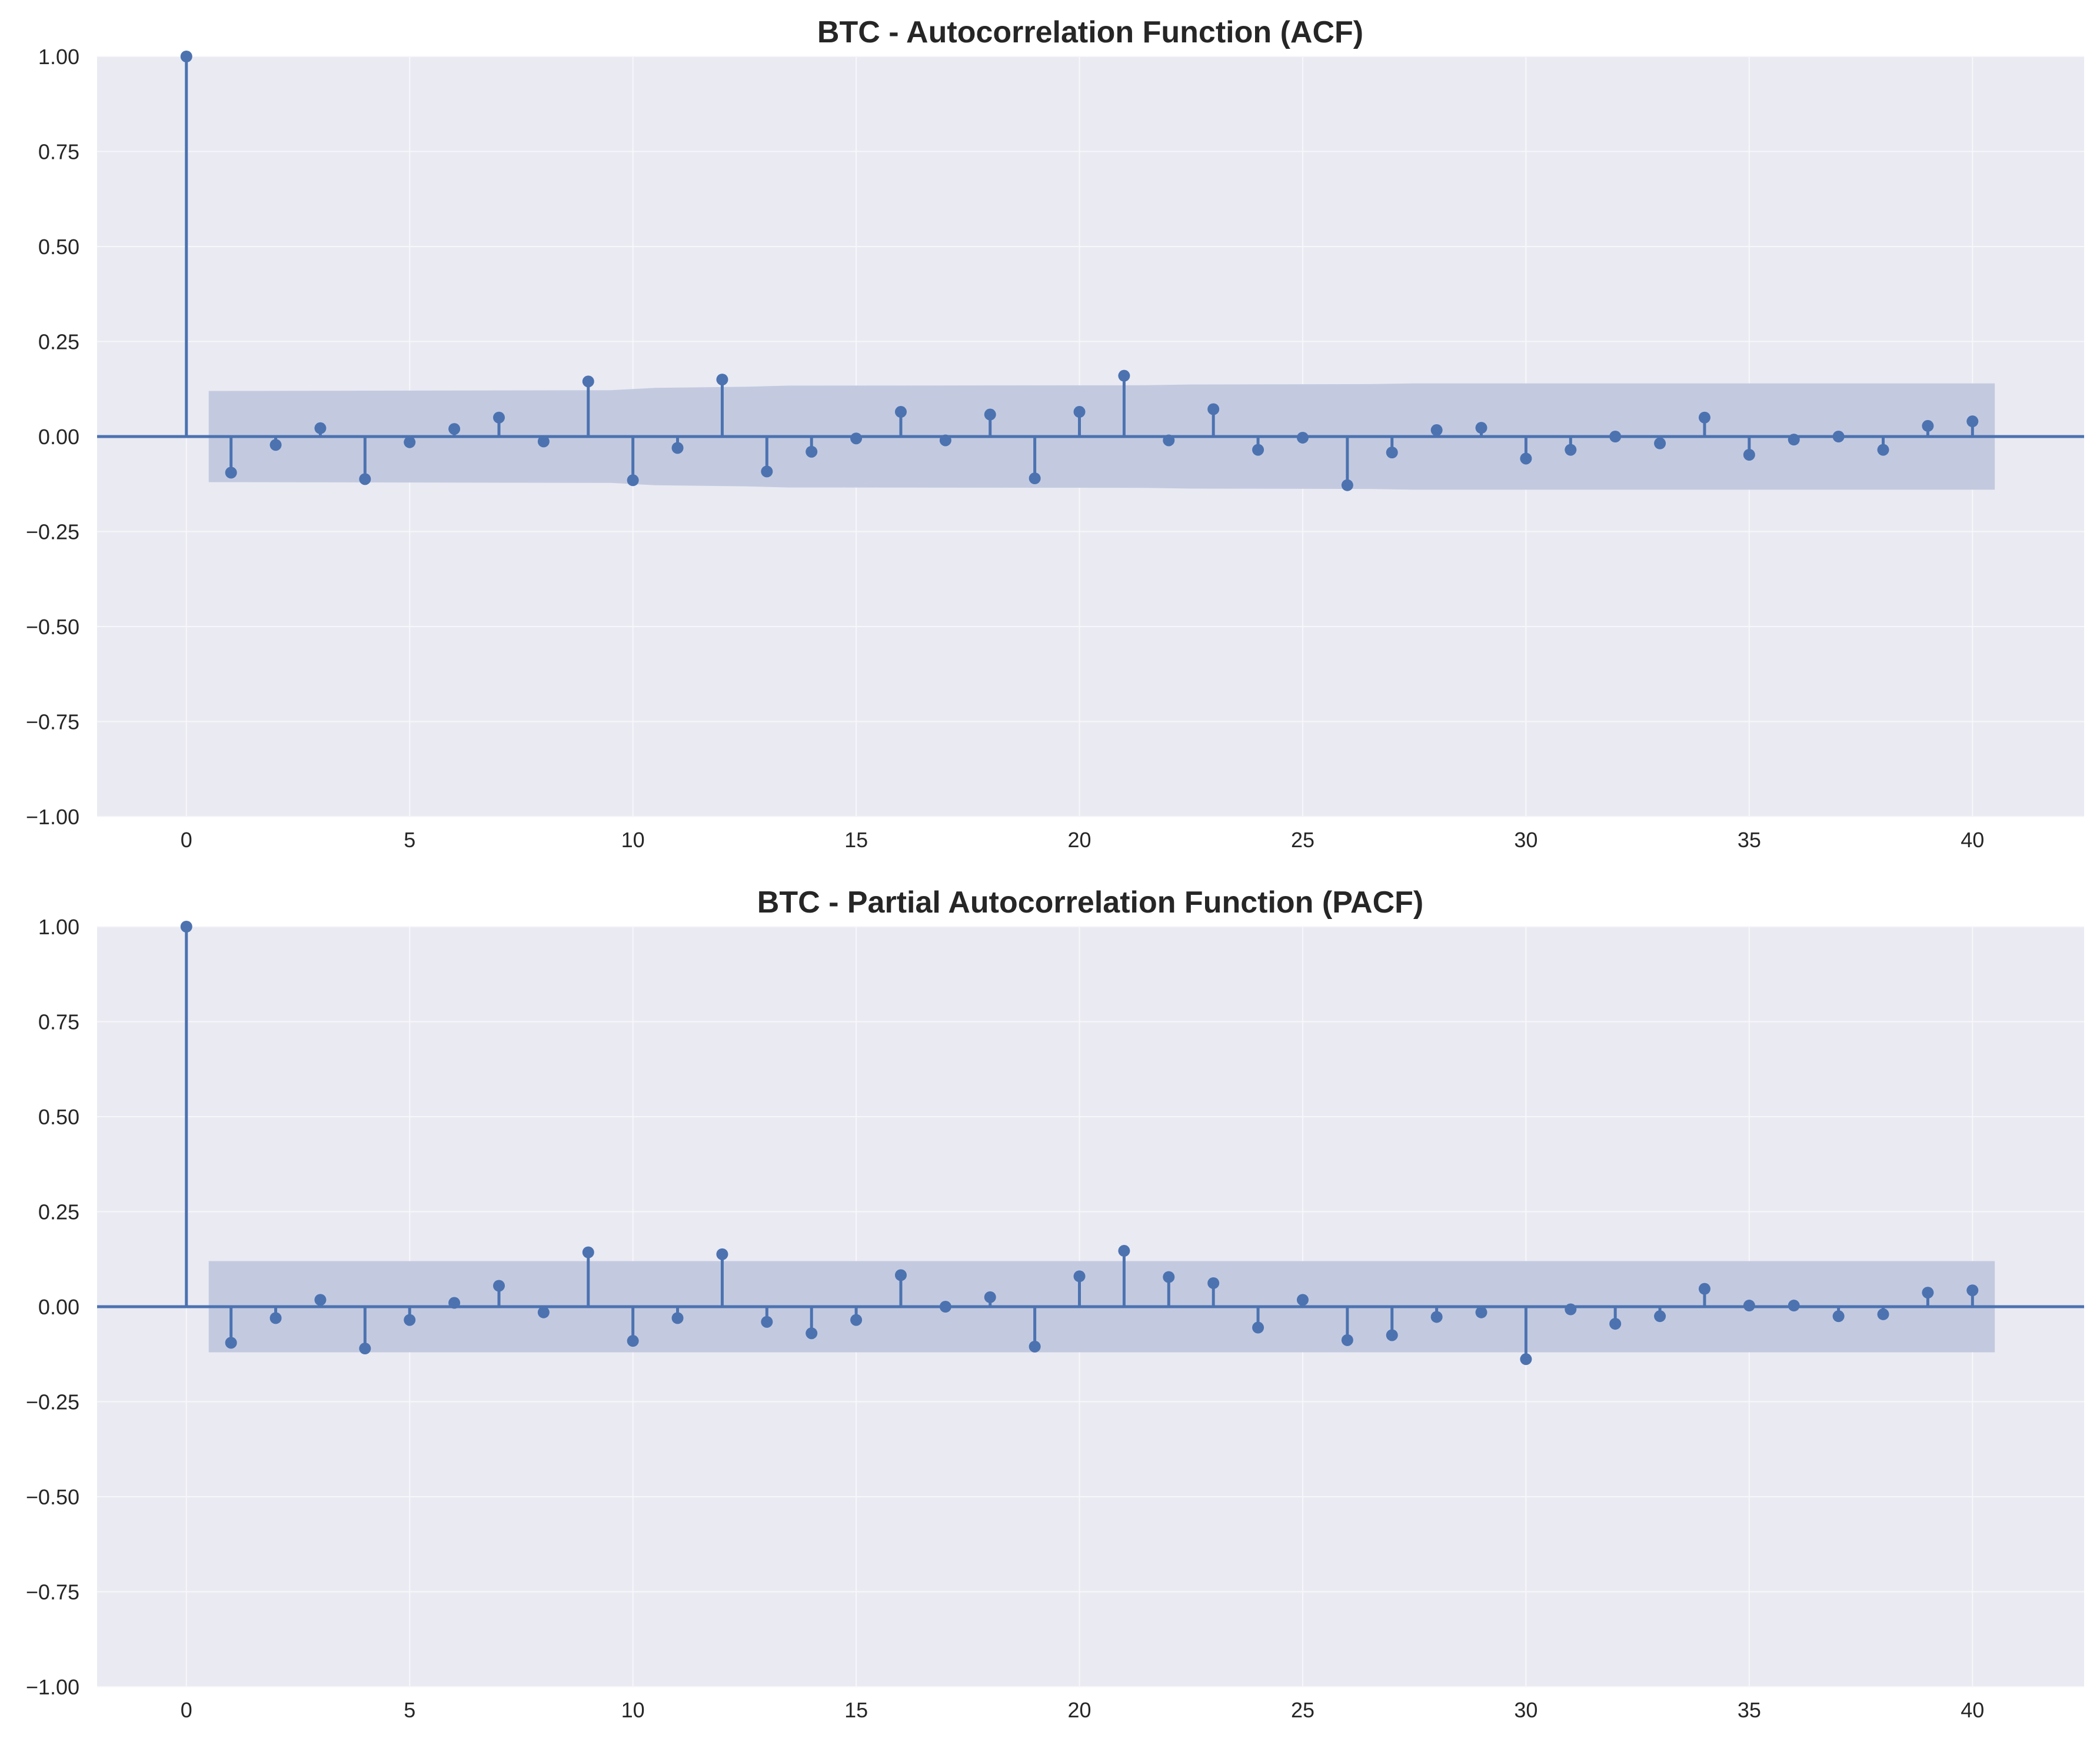  What do you see at coordinates (1972, 840) in the screenshot?
I see `acf-xtick-label: 40` at bounding box center [1972, 840].